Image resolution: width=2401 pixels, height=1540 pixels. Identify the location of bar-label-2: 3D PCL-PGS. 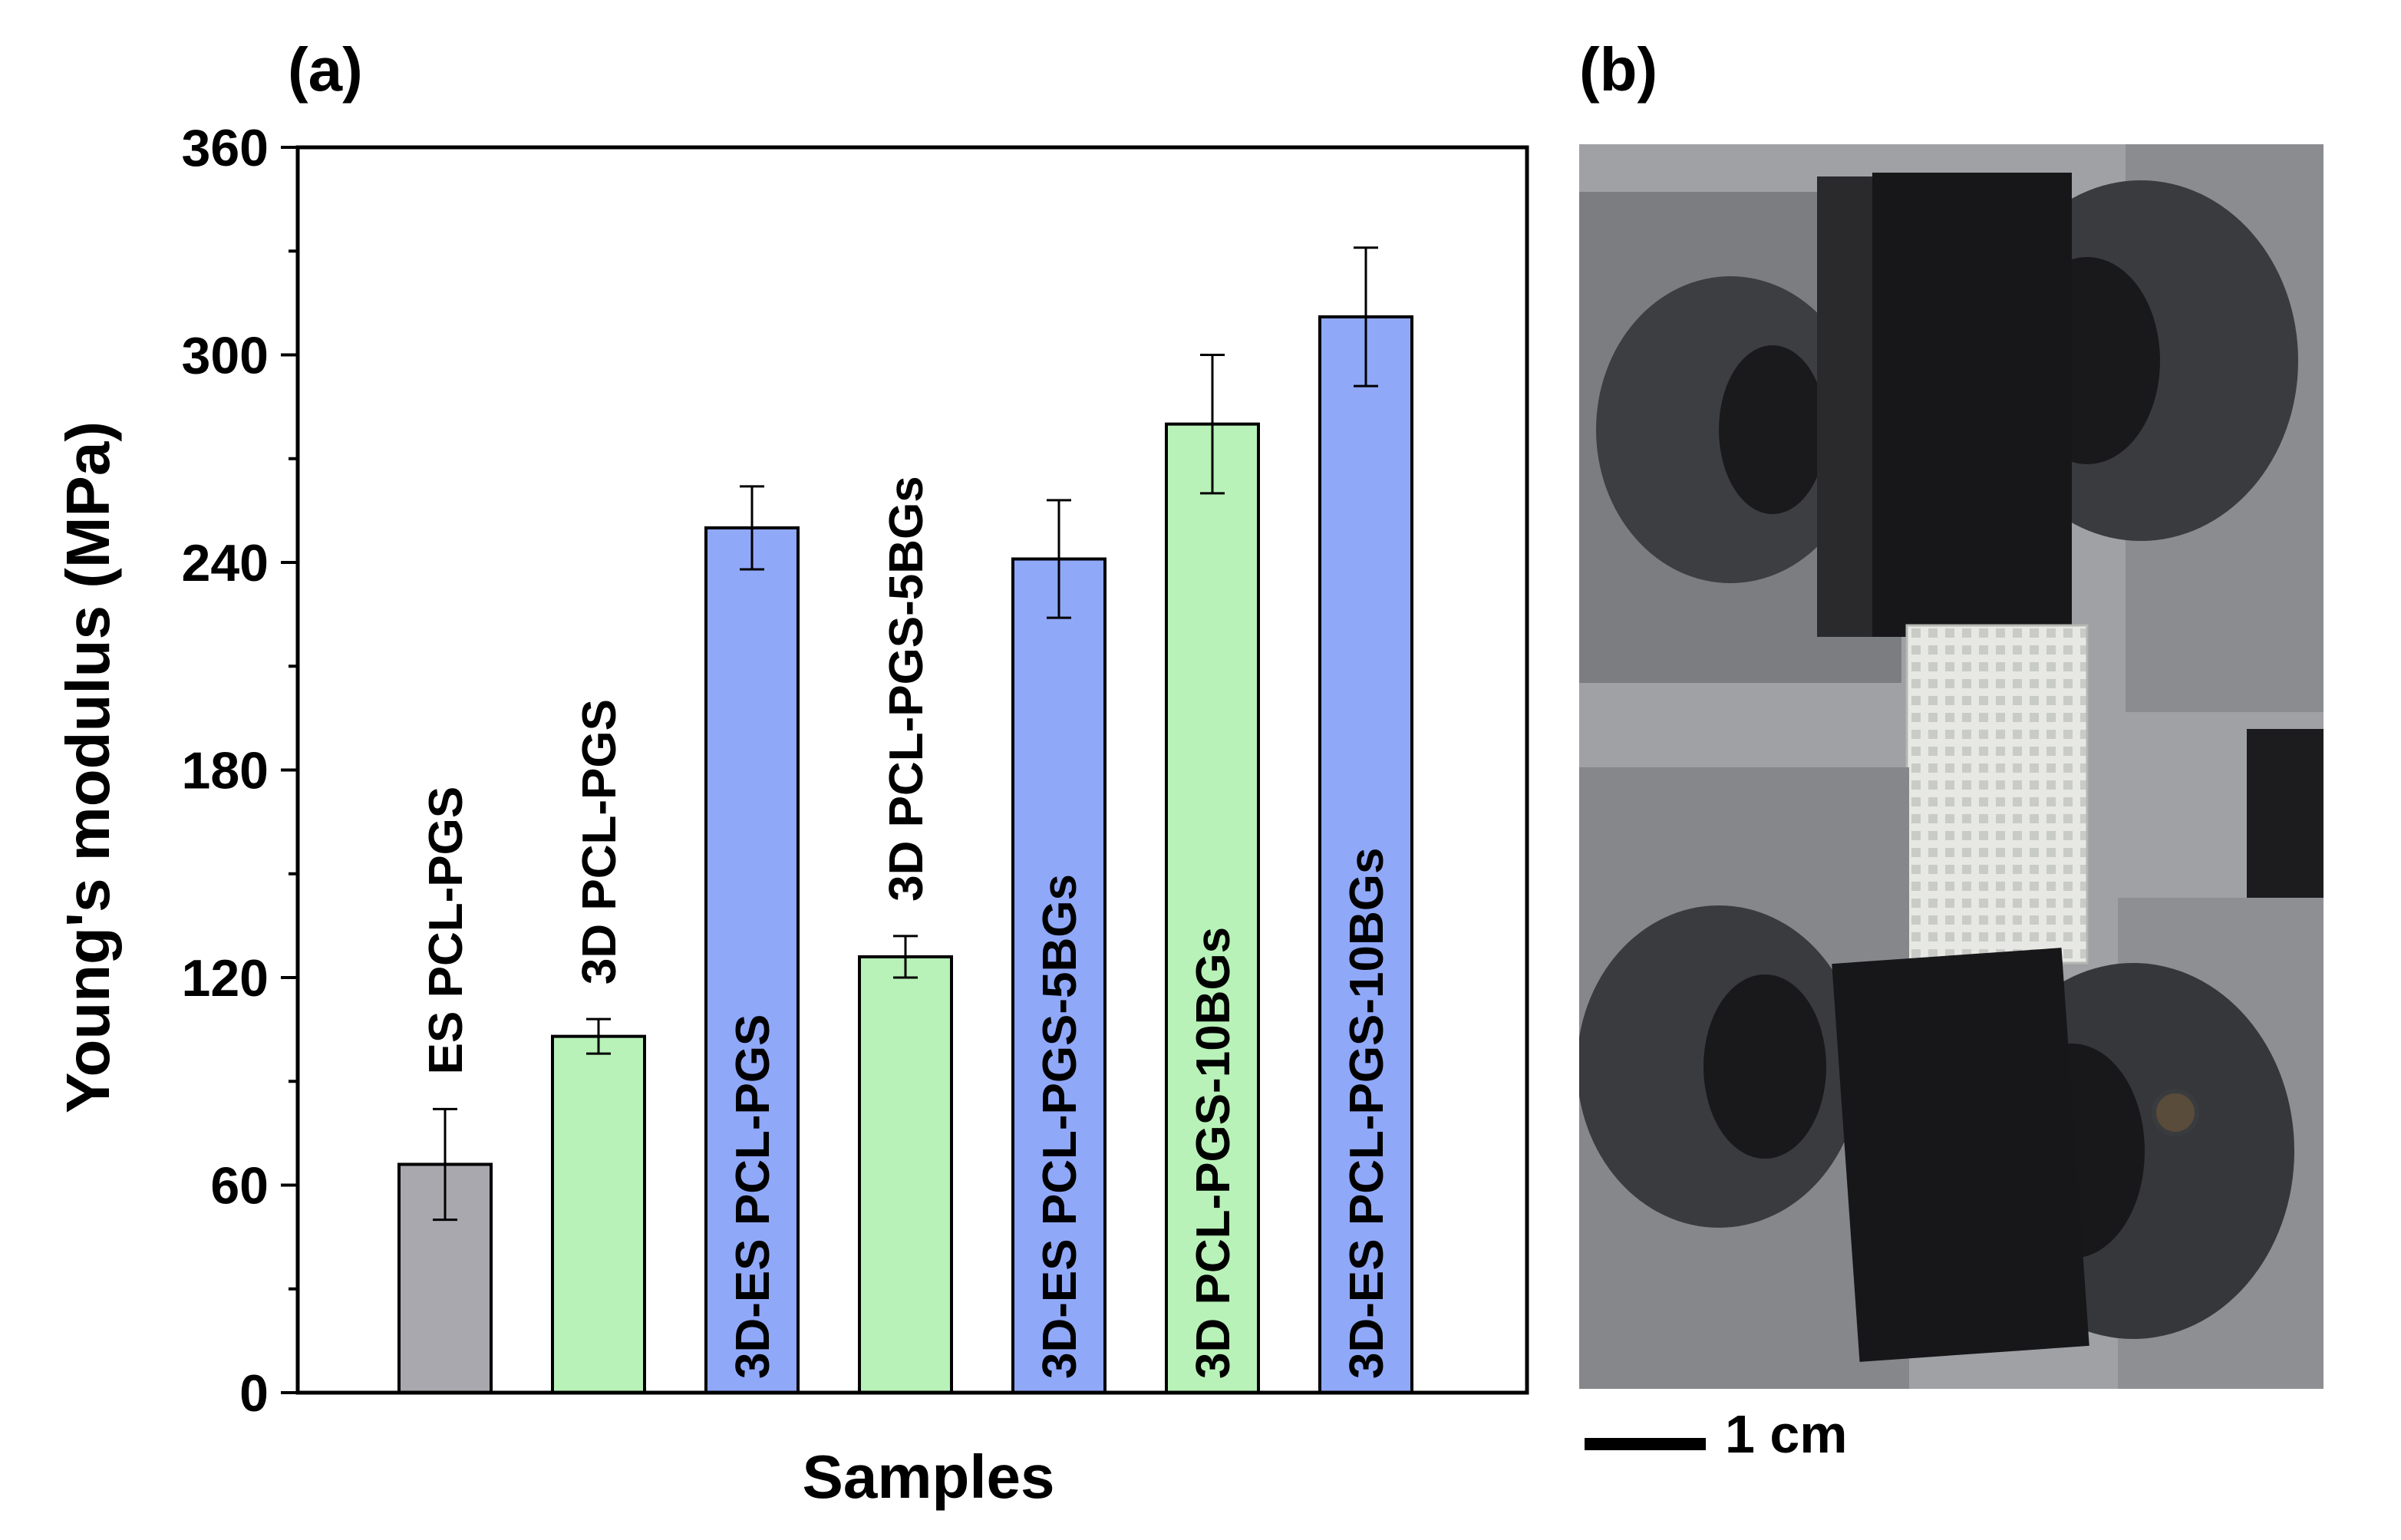
(599, 842).